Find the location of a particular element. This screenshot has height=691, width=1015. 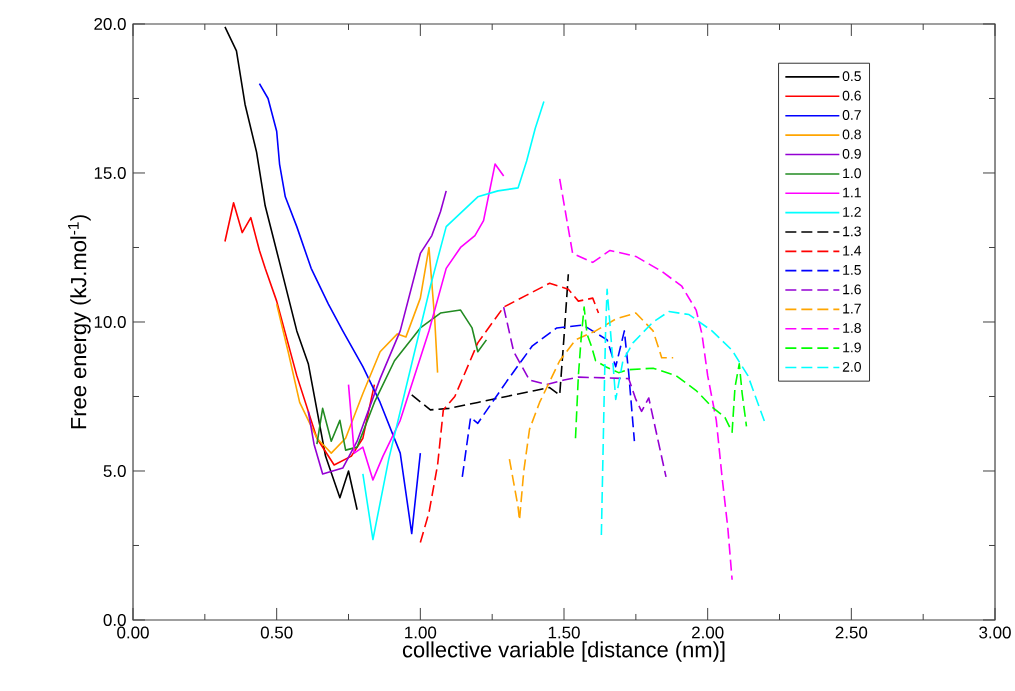

legend-label: 1.4 is located at coordinates (852, 250).